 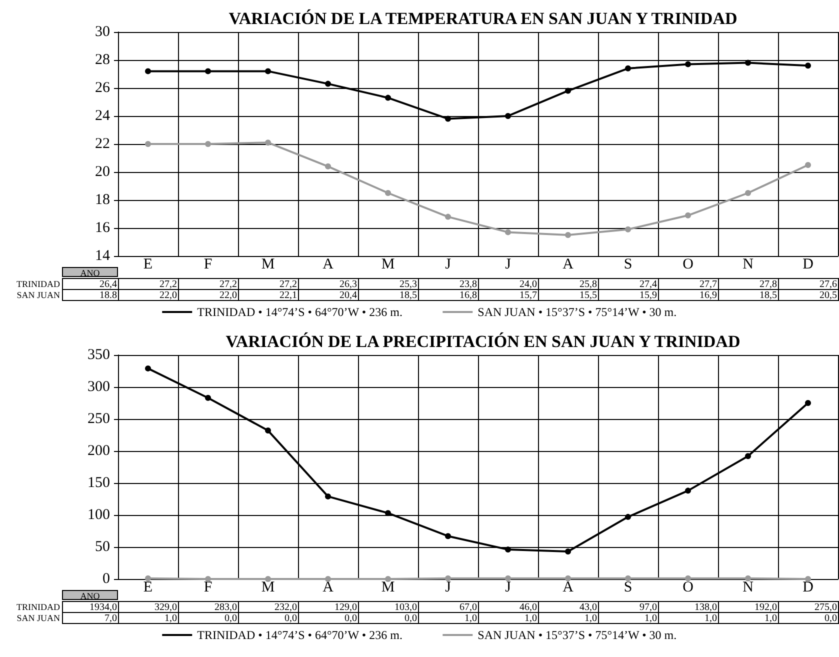 What do you see at coordinates (577, 635) in the screenshot?
I see `legend-label: SAN JUAN • 15°37’S • 75°14’W • 30 m.` at bounding box center [577, 635].